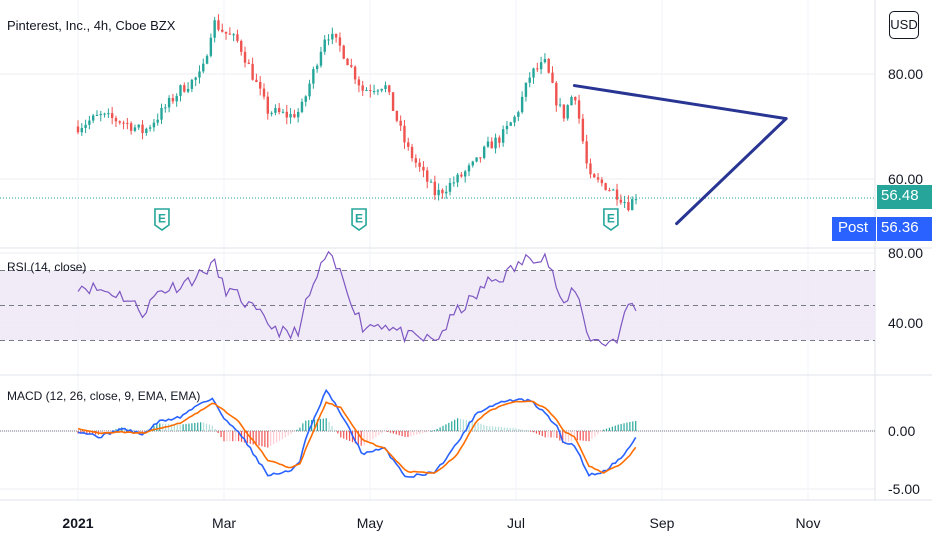 This screenshot has height=550, width=932. Describe the element at coordinates (904, 489) in the screenshot. I see `macd-axis-label: -5.00` at that location.